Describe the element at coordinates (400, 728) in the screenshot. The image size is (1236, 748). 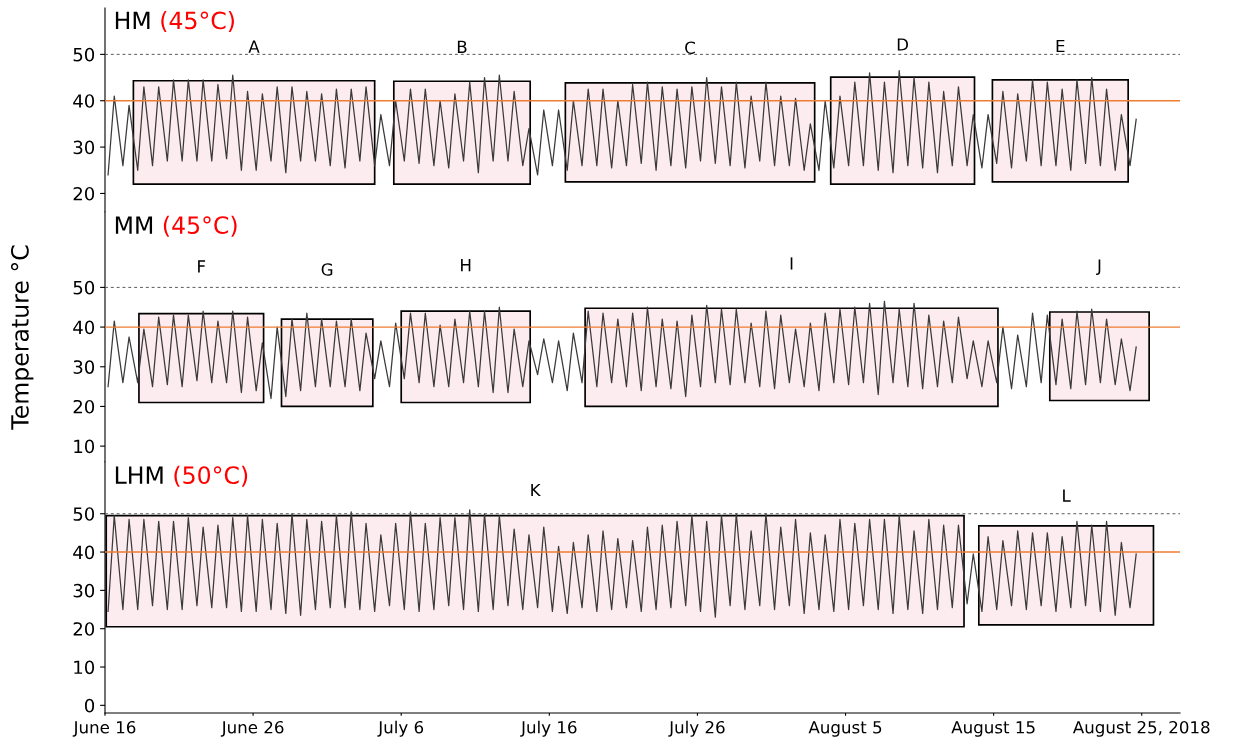
I see `x-tick-label: July 6` at that location.